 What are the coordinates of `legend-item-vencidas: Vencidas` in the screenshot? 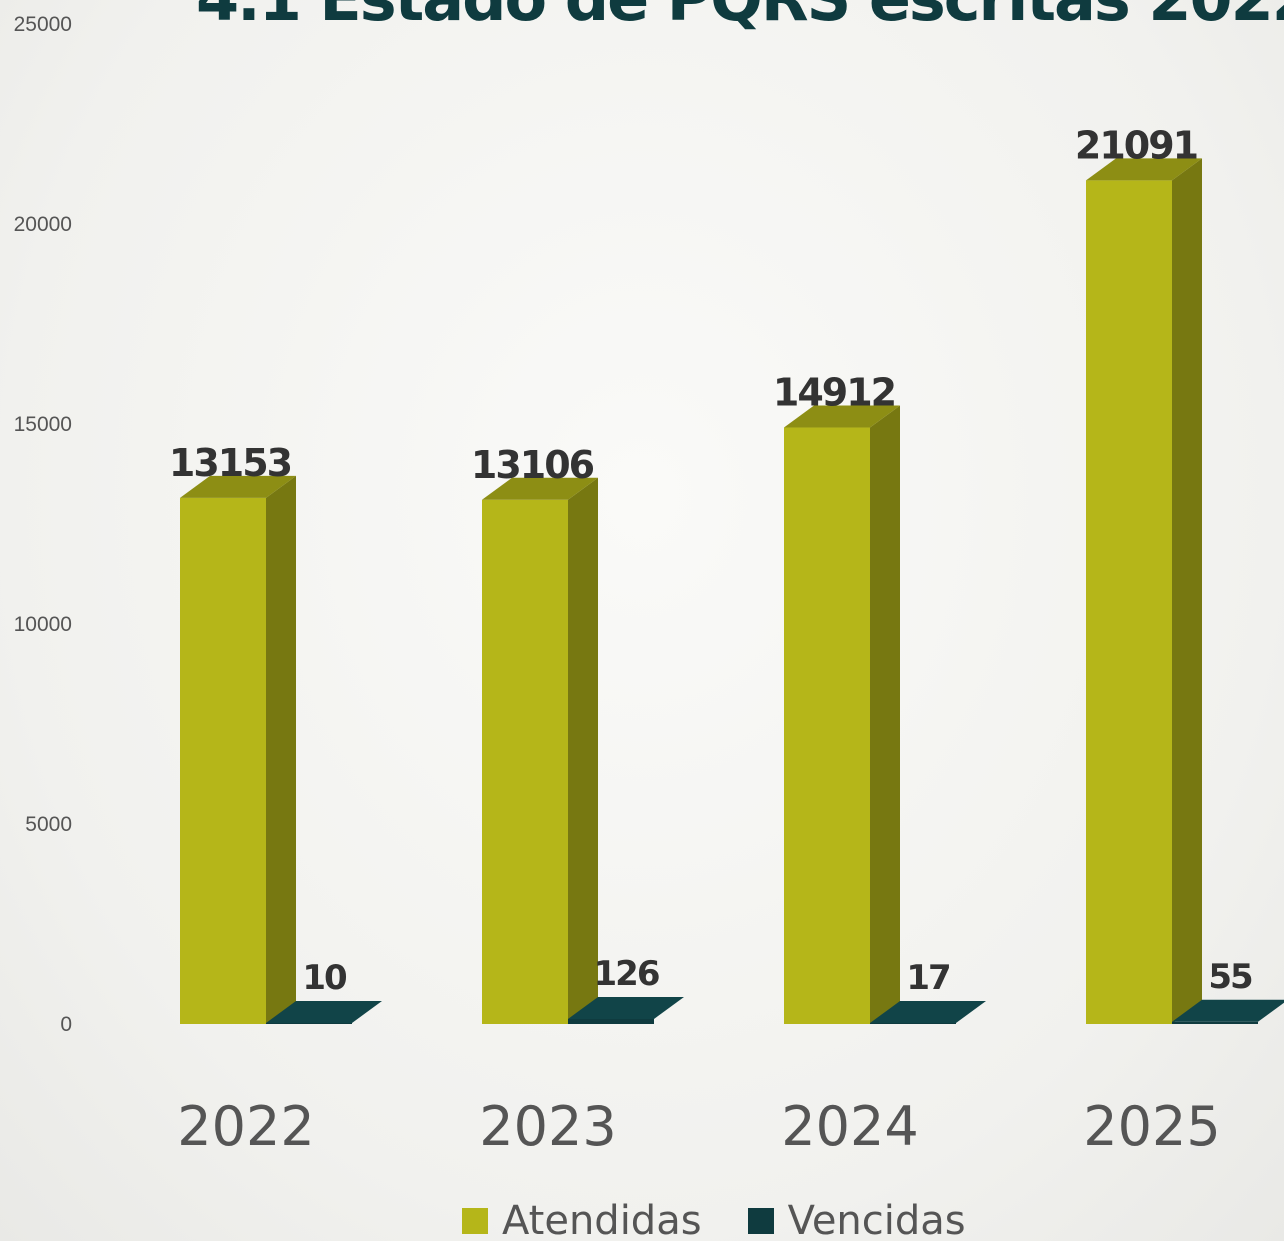 It's located at (856, 1219).